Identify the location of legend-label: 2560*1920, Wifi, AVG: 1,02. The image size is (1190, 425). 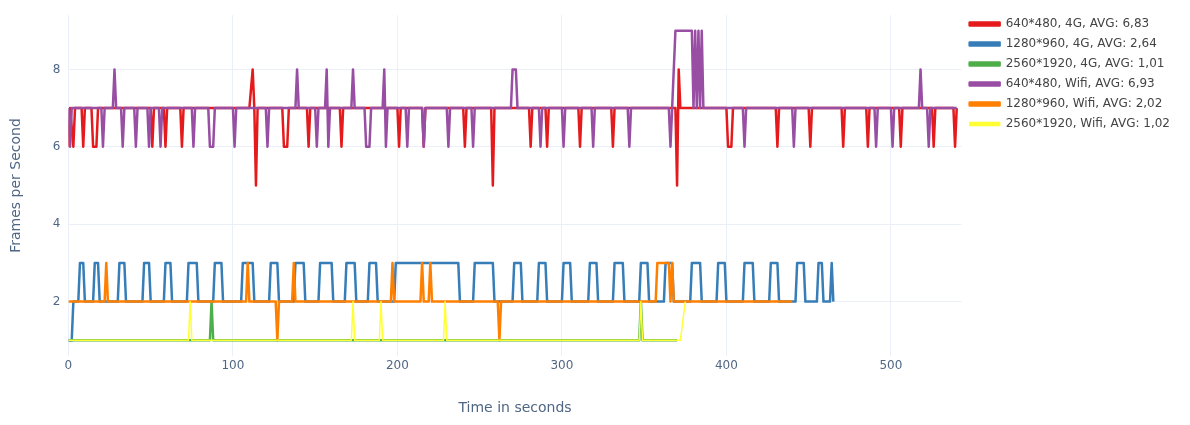
(1087, 123).